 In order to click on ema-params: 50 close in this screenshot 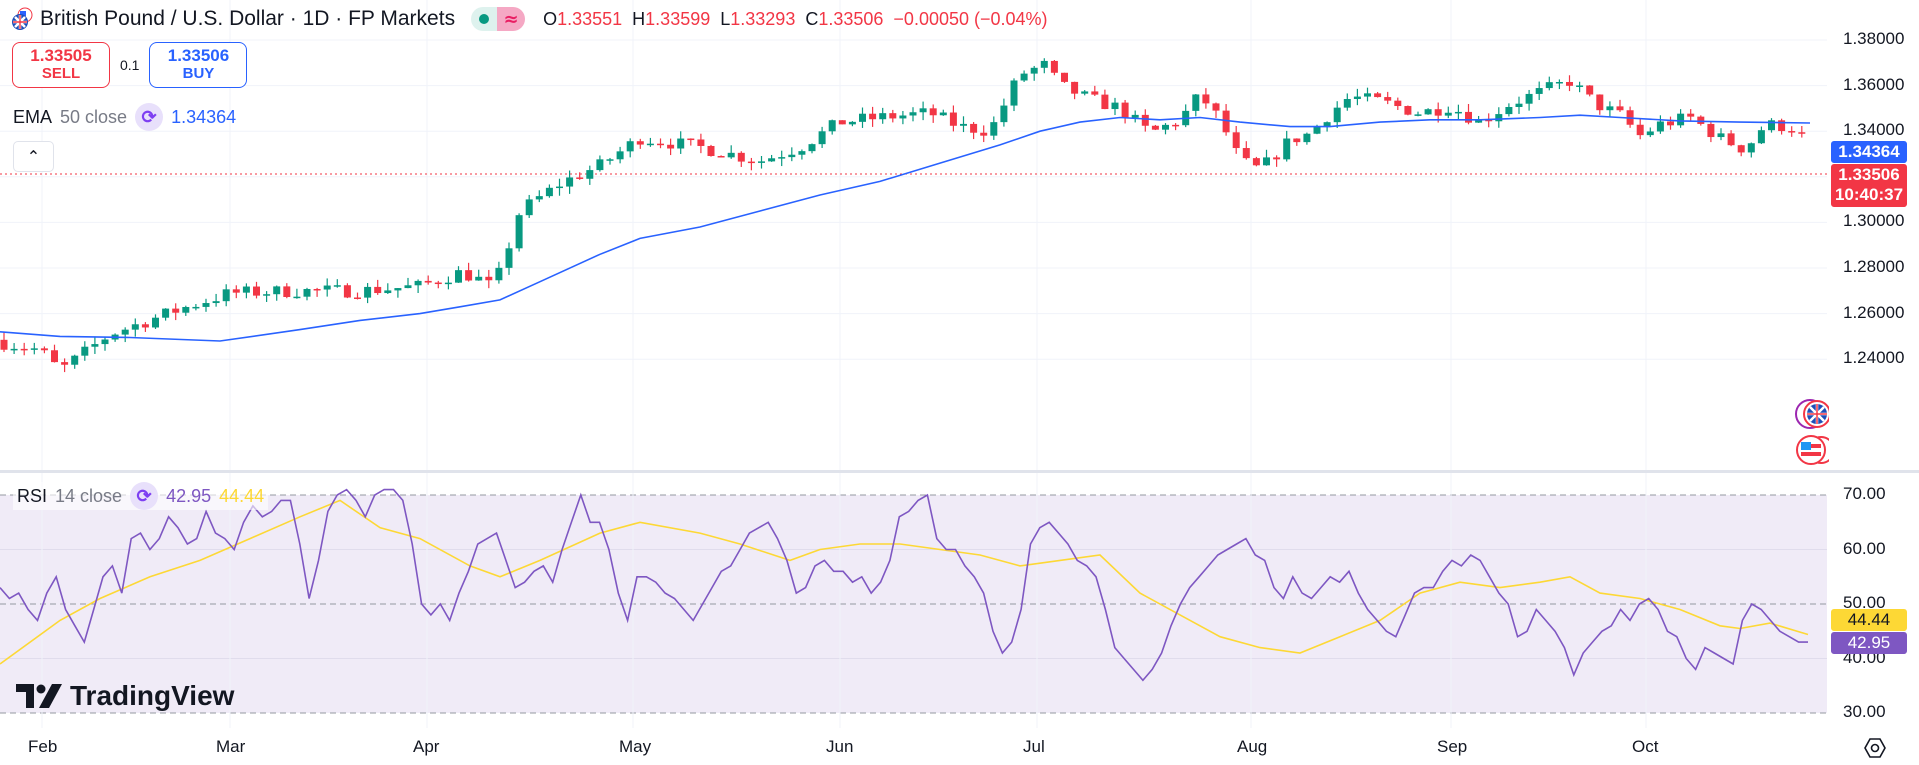, I will do `click(94, 116)`.